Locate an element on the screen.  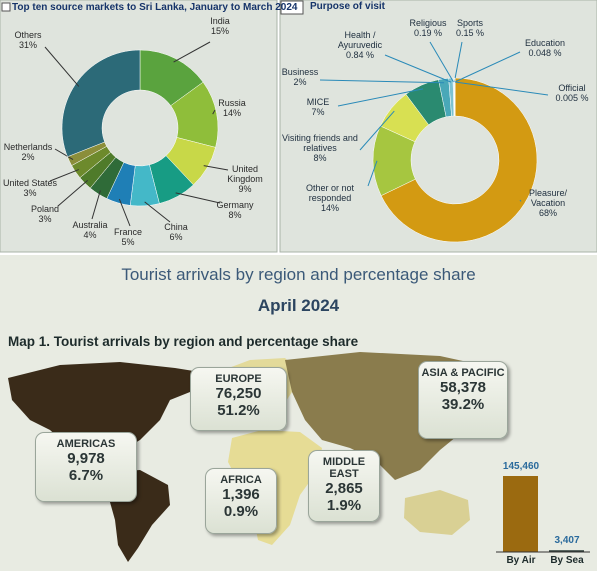
value-label: 7% is located at coordinates (318, 112).